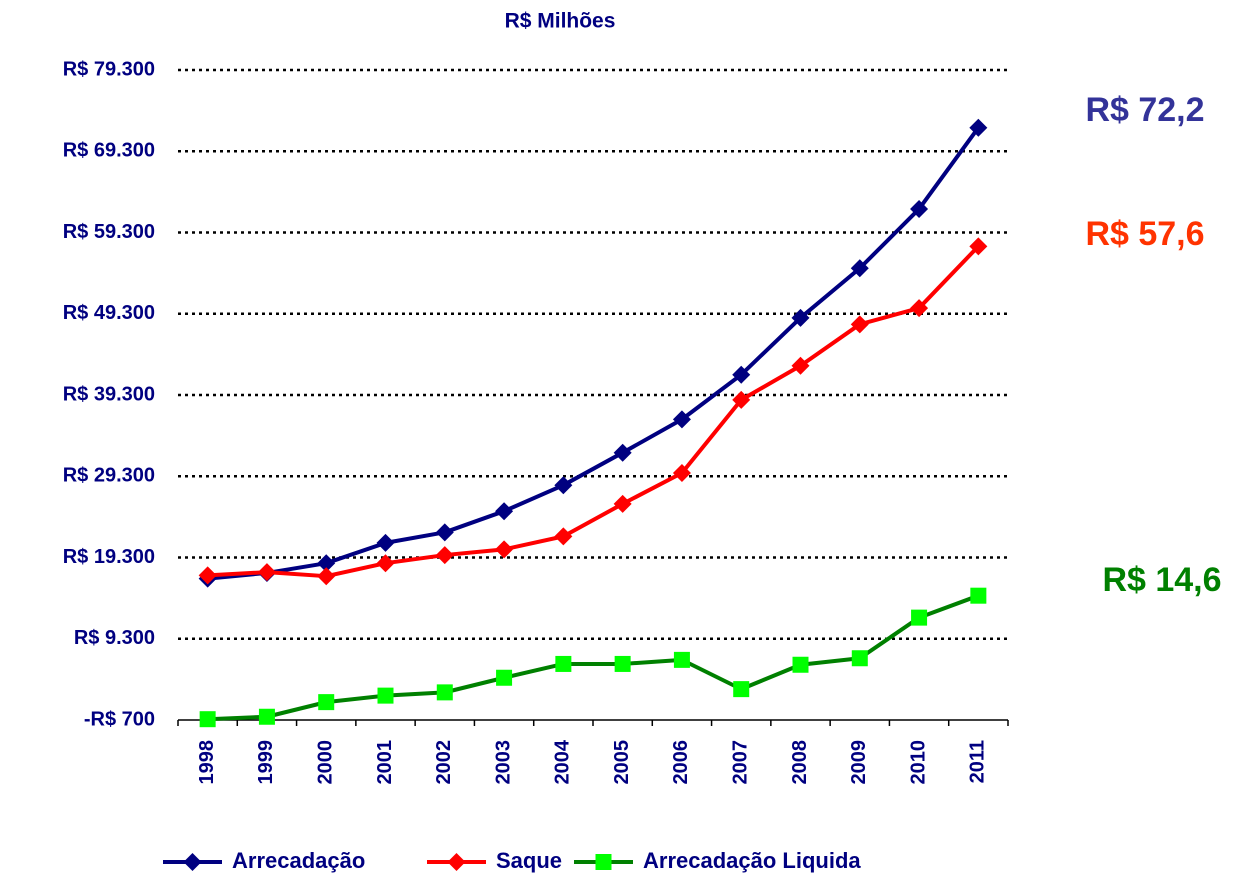 The image size is (1237, 886). Describe the element at coordinates (859, 762) in the screenshot. I see `x-tick-label: 2009` at that location.